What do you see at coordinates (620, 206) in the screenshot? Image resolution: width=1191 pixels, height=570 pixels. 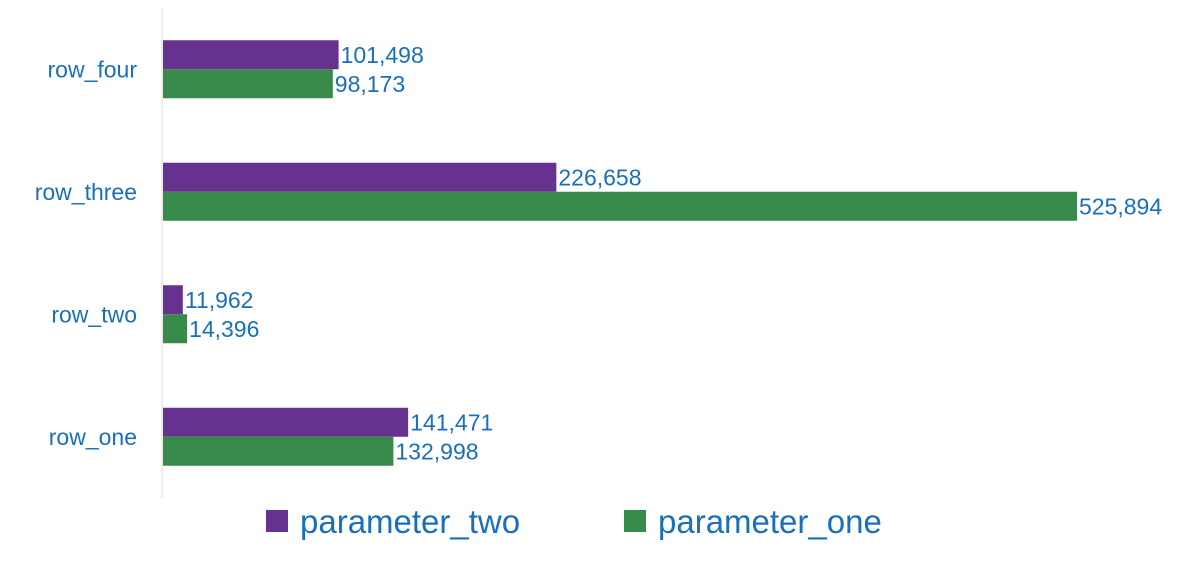 I see `bar-parameter_one-row_three` at bounding box center [620, 206].